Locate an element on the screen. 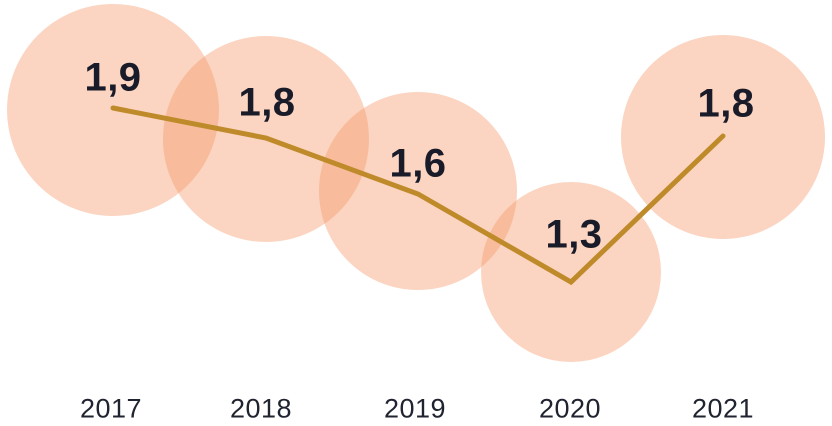 Image resolution: width=832 pixels, height=426 pixels. axis-label-2020: 2020 is located at coordinates (570, 408).